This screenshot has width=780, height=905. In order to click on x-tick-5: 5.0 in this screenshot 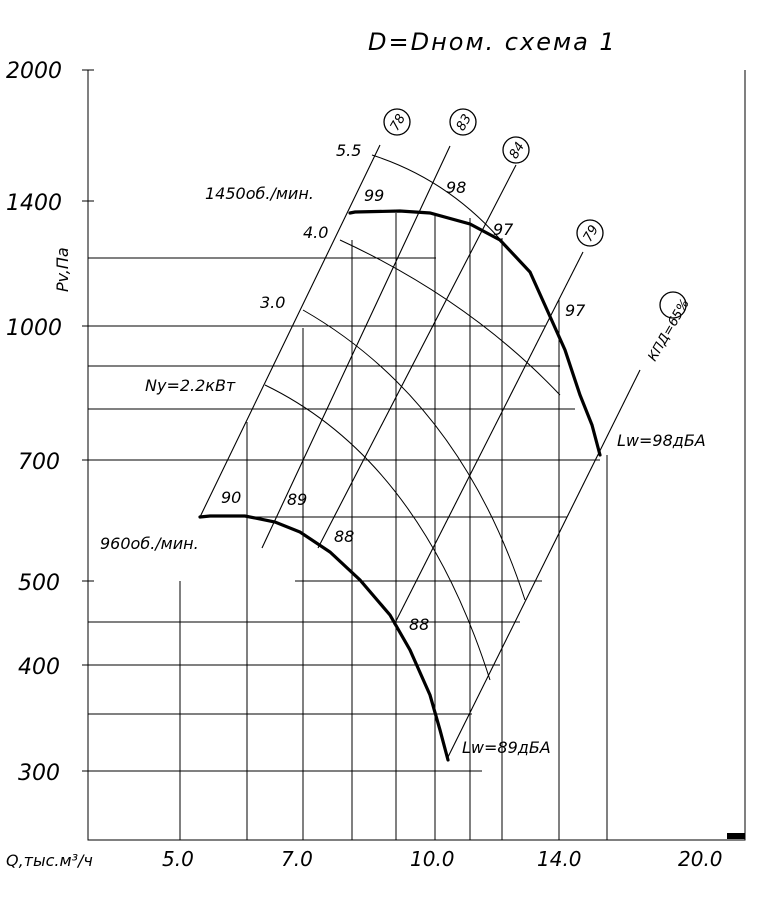, I will do `click(178, 859)`.